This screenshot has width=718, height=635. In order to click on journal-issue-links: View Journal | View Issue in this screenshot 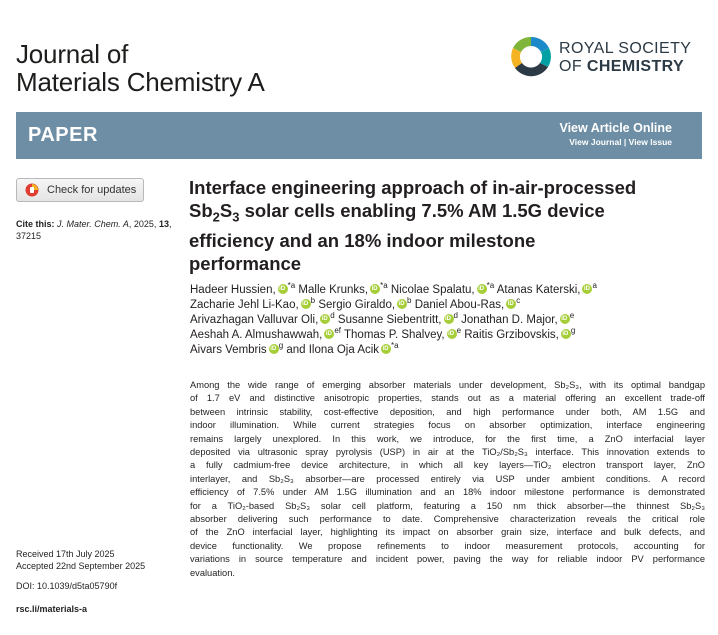, I will do `click(615, 142)`.